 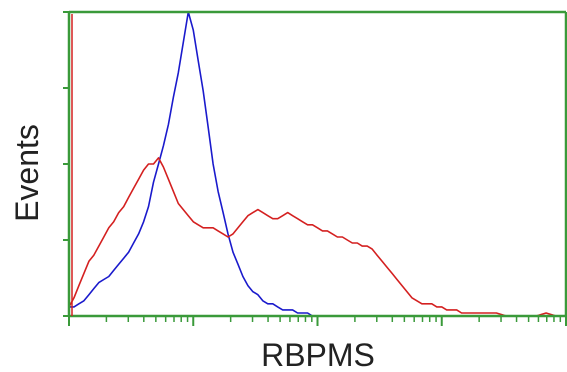 I want to click on y-axis-label: Events, so click(x=27, y=173).